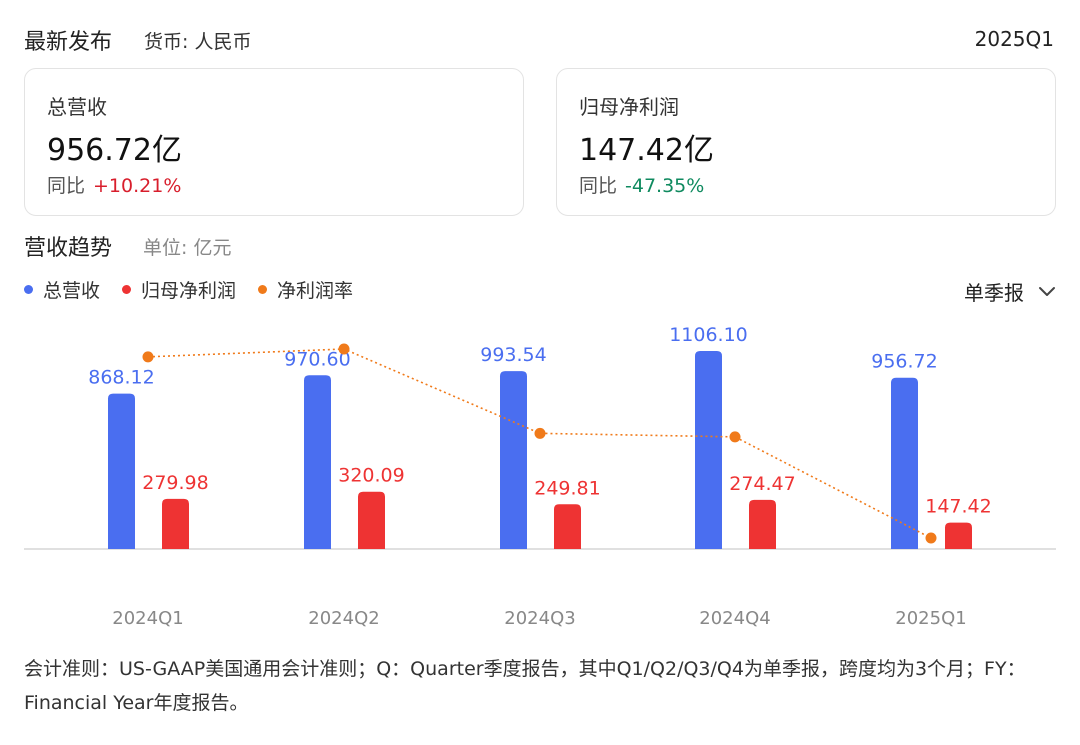 The height and width of the screenshot is (745, 1080). I want to click on net-profit-card: 归母净利润 147.42亿 同比 -47.35%, so click(806, 142).